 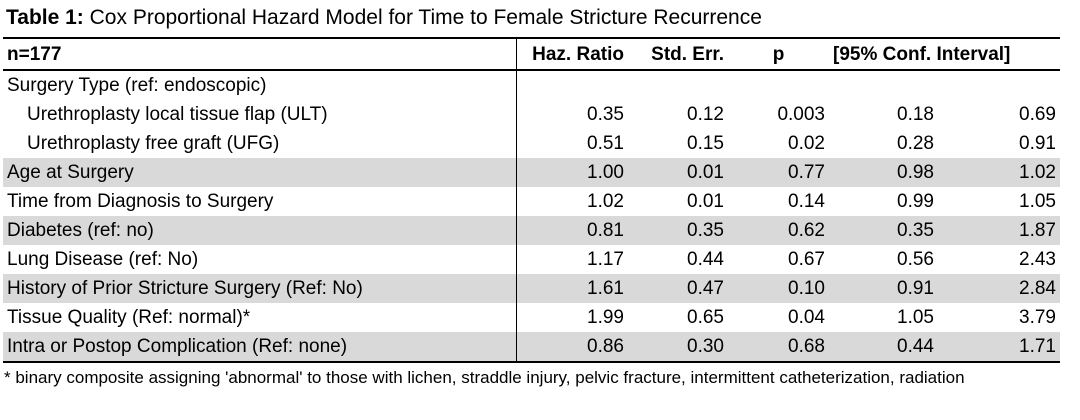 I want to click on cell-ci-low: 0.28, so click(x=915, y=143).